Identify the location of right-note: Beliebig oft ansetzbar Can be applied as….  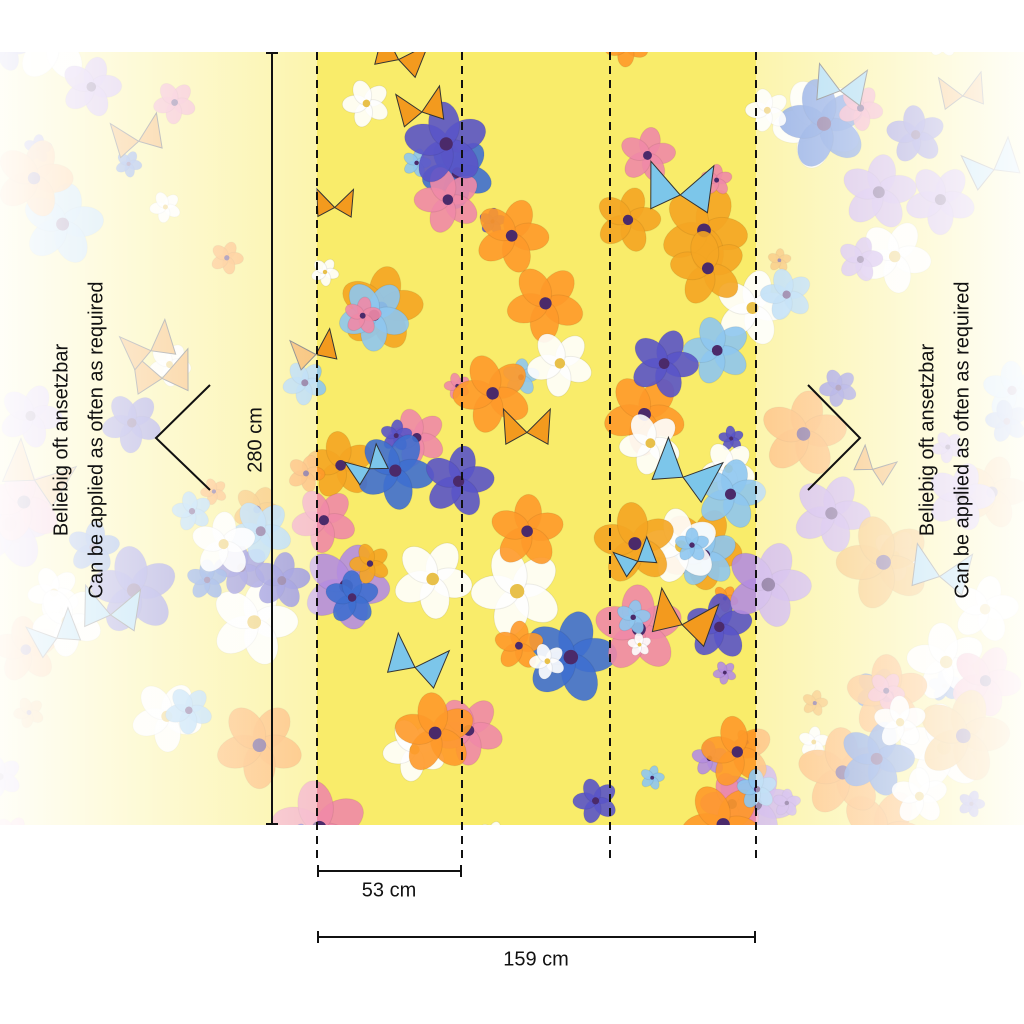
(944, 440).